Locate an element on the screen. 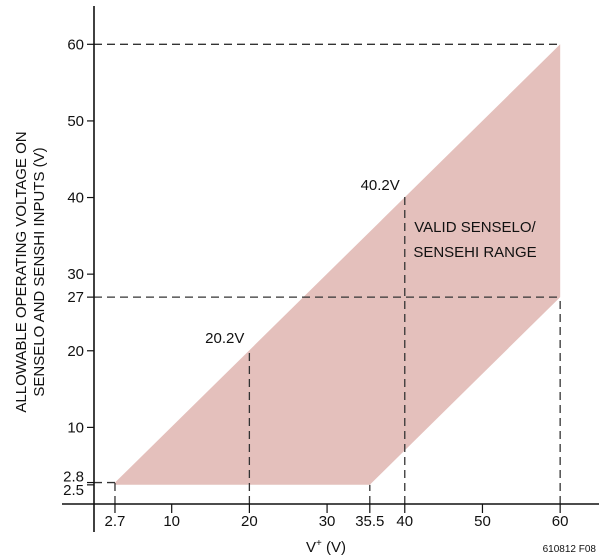  y-axis-title-line-1: ALLOWABLE OPERATING VOLTAGE ON is located at coordinates (21, 271).